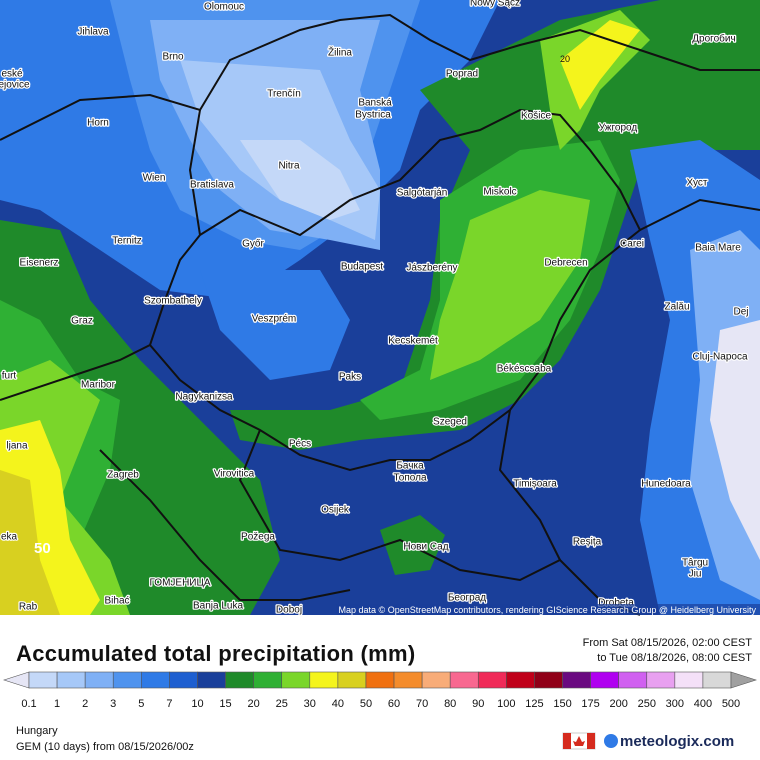 Image resolution: width=760 pixels, height=760 pixels. I want to click on legend-tick-label: 175, so click(590, 704).